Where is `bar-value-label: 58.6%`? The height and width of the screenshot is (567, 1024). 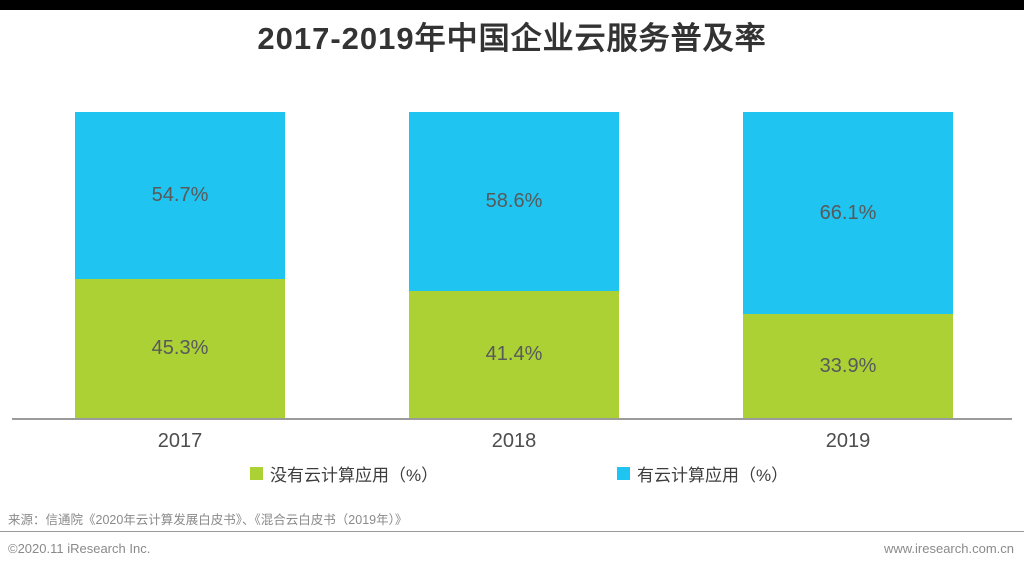
bar-value-label: 58.6% is located at coordinates (514, 201).